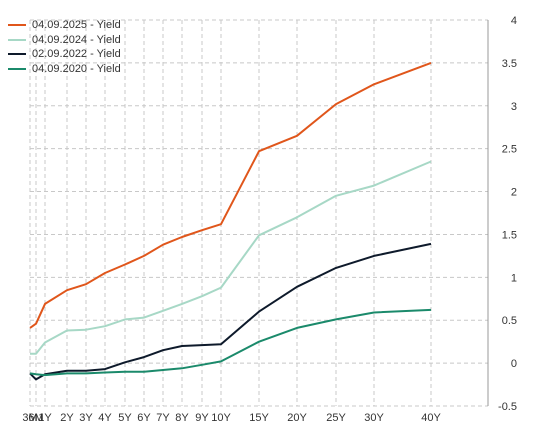 Image resolution: width=541 pixels, height=434 pixels. Describe the element at coordinates (509, 150) in the screenshot. I see `y-tick-label: 2.5` at that location.